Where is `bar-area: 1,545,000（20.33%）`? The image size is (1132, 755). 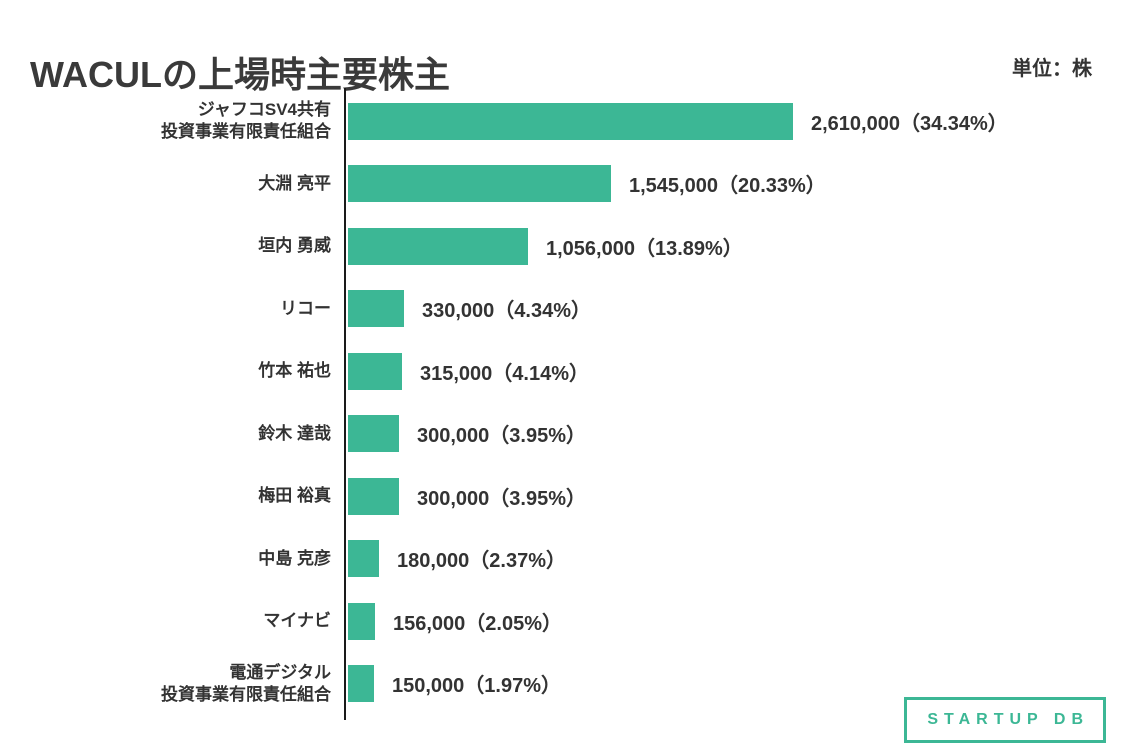 bar-area: 1,545,000（20.33%） is located at coordinates (738, 184).